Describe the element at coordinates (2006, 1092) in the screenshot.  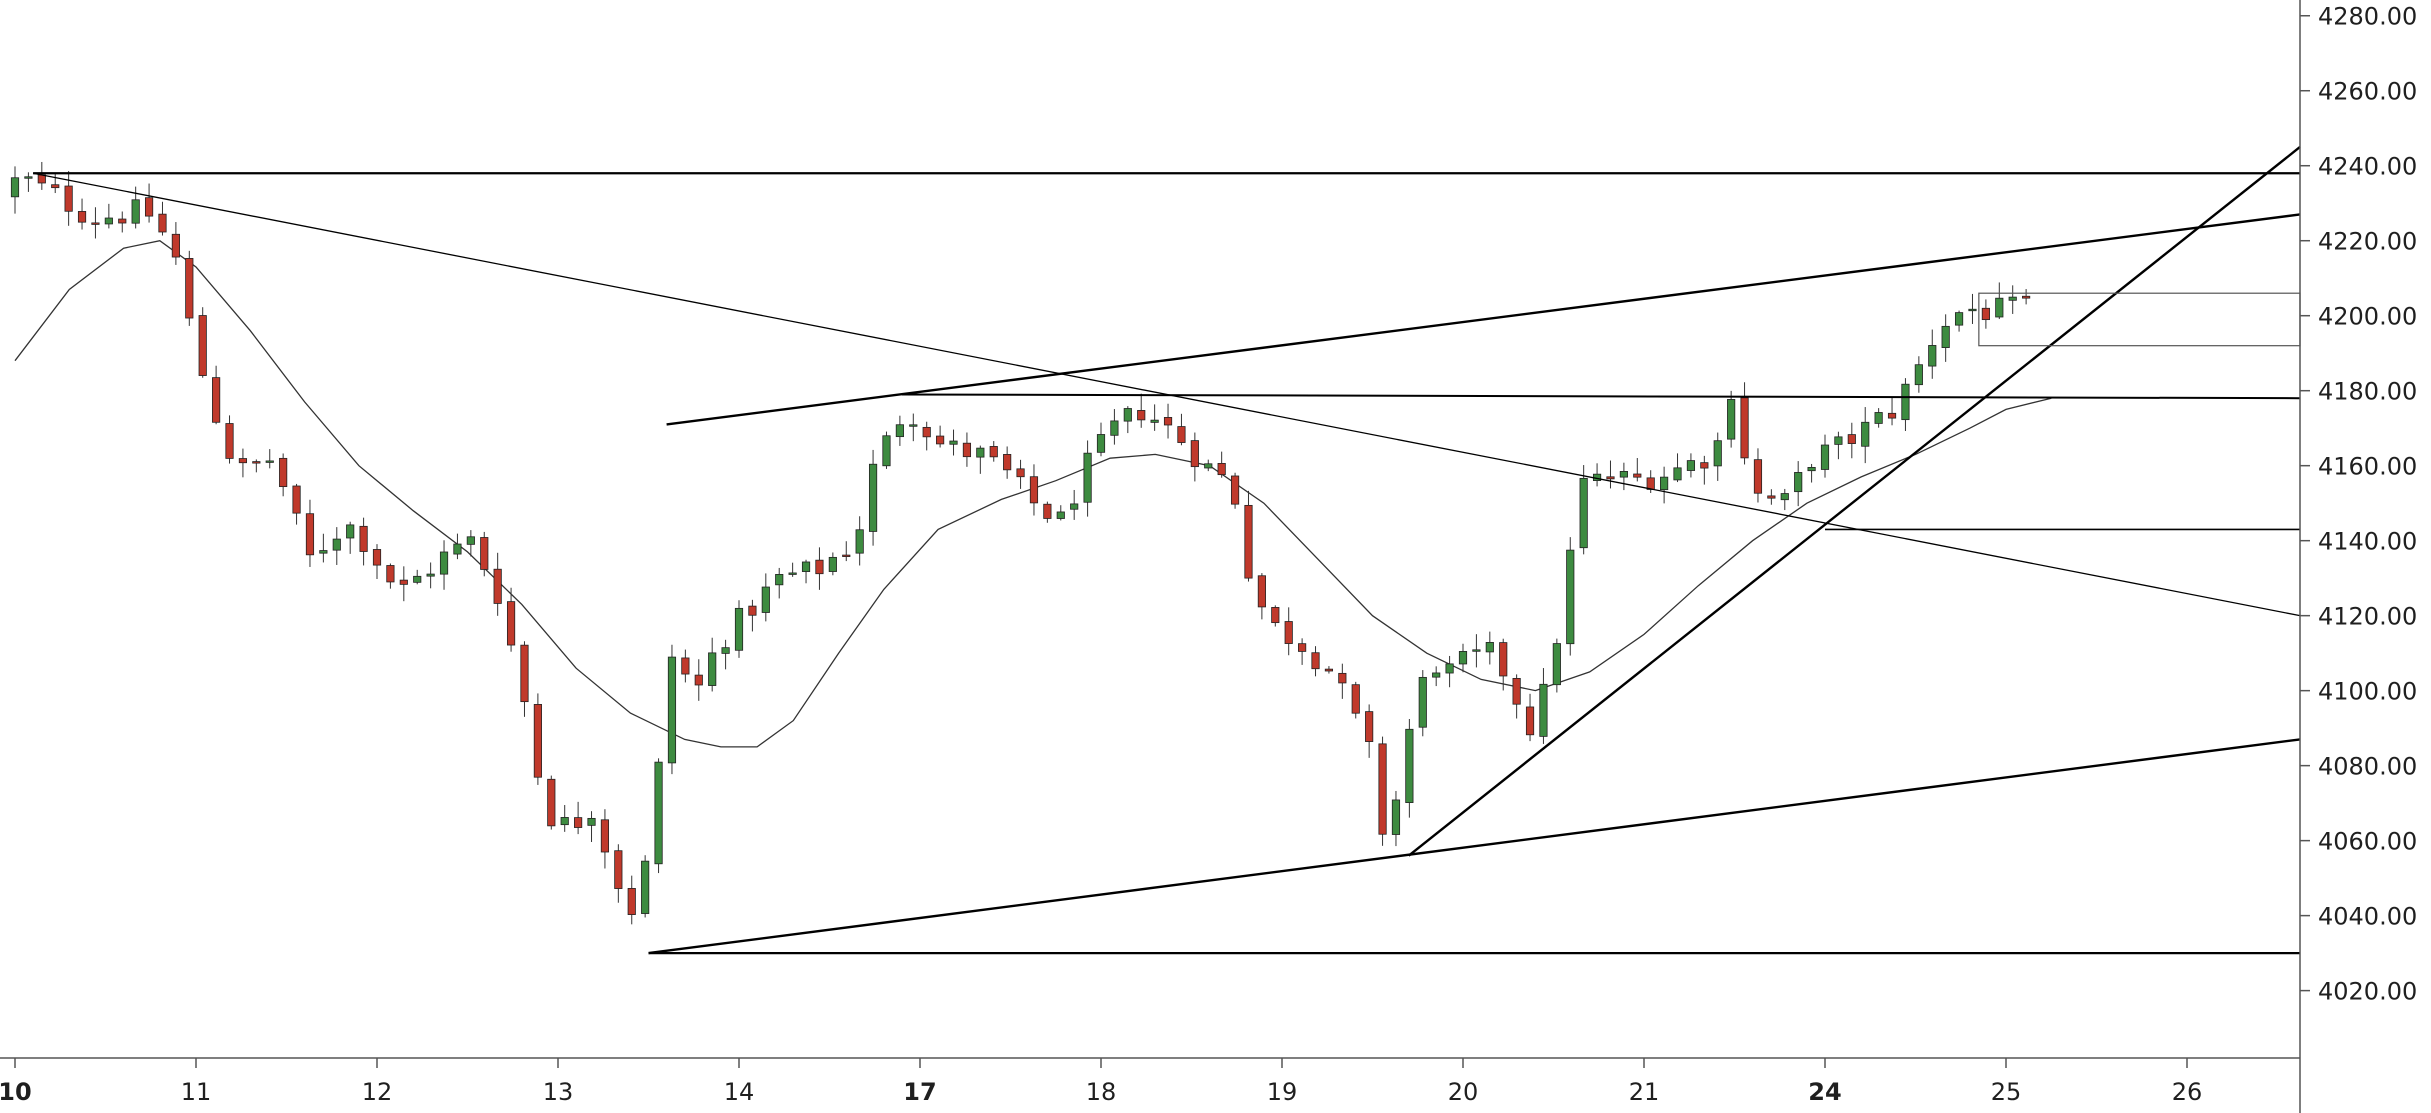
I see `time-tick-label: 25` at that location.